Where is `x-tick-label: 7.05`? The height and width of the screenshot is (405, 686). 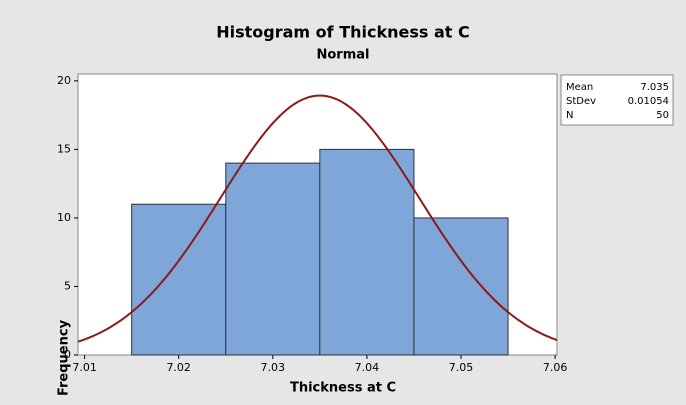
x-tick-label: 7.05 is located at coordinates (461, 367).